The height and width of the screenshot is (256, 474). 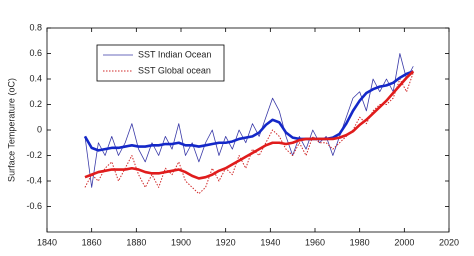 I want to click on x-tick-label: 1920, so click(x=226, y=242).